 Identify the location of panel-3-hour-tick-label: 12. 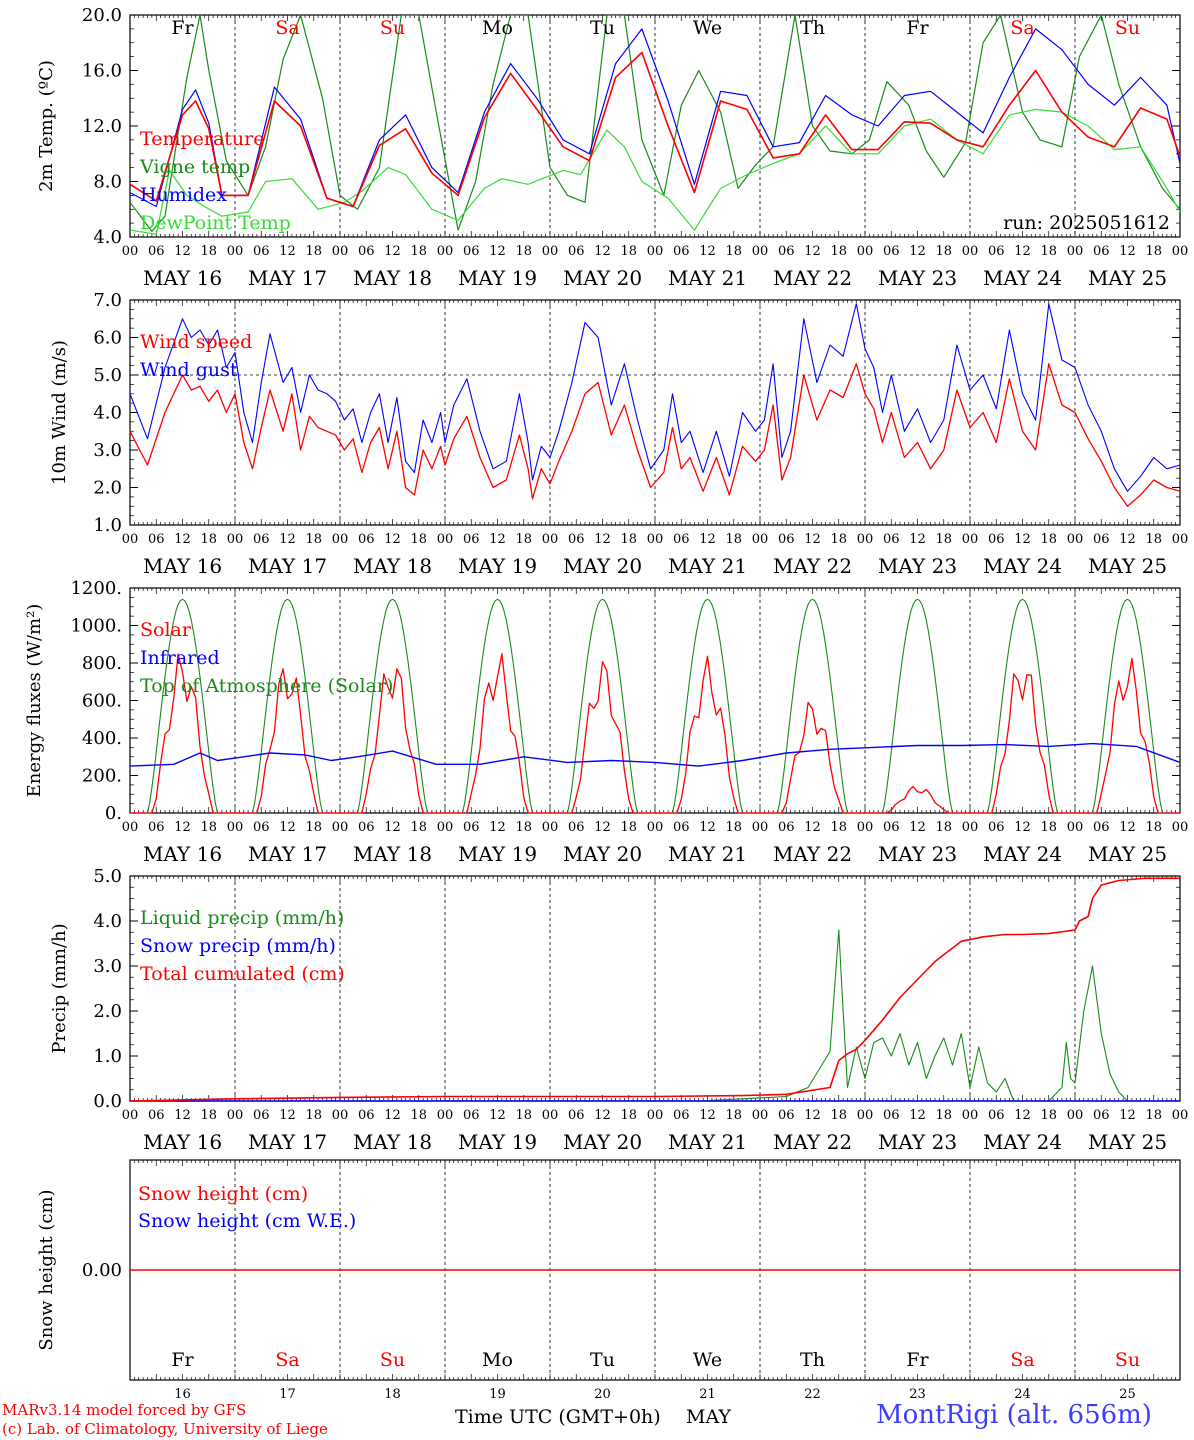
(917, 1115).